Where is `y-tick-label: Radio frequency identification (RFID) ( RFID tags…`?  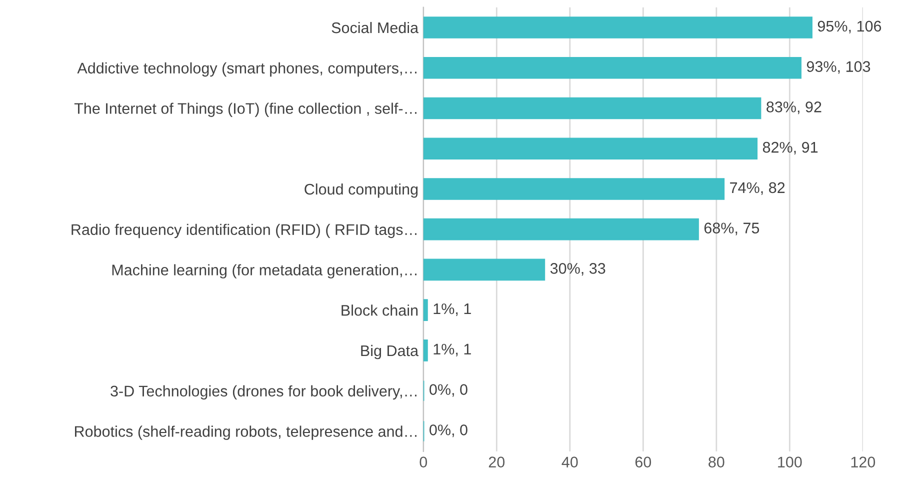 y-tick-label: Radio frequency identification (RFID) ( RFID tags… is located at coordinates (244, 231).